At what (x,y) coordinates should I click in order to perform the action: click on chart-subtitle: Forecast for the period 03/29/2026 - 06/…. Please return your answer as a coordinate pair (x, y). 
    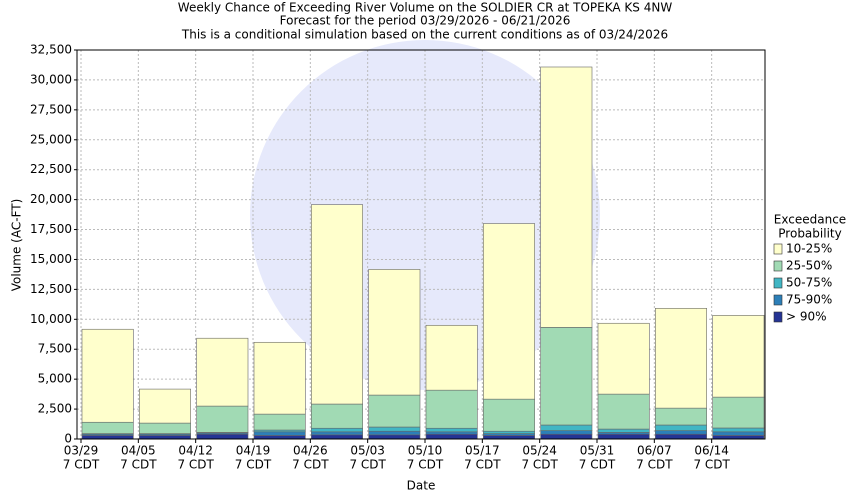
    Looking at the image, I should click on (425, 21).